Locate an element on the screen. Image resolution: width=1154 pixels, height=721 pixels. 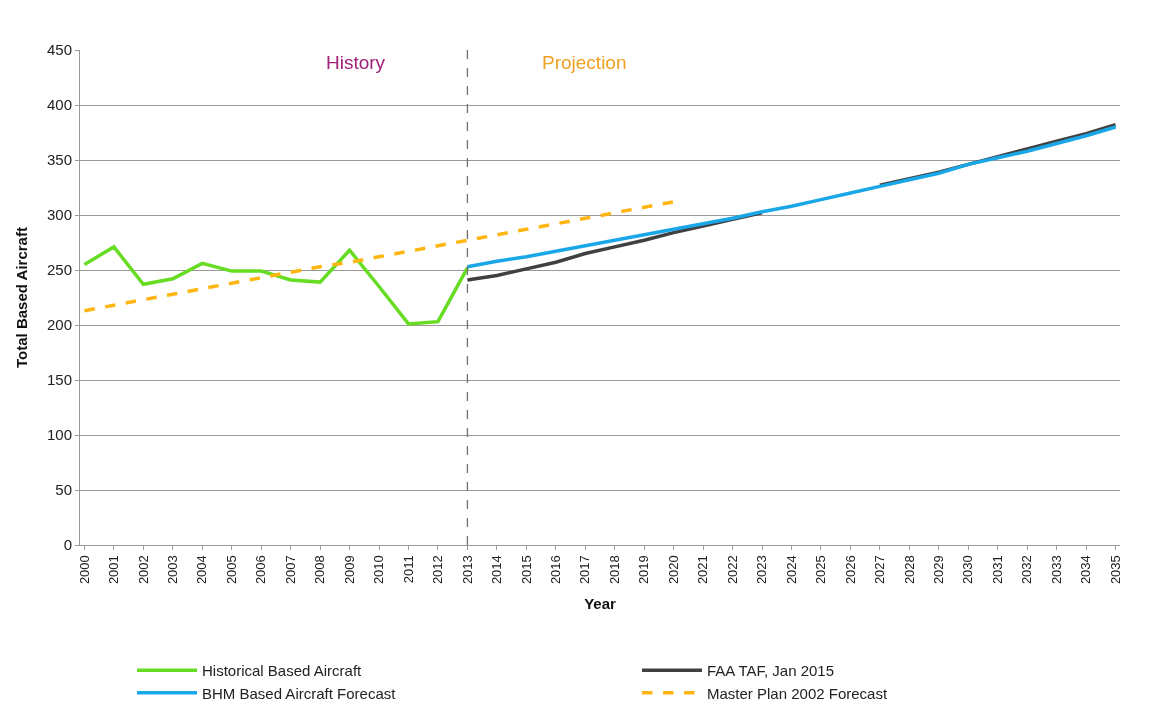
x-tick-label: 2034 is located at coordinates (1086, 570).